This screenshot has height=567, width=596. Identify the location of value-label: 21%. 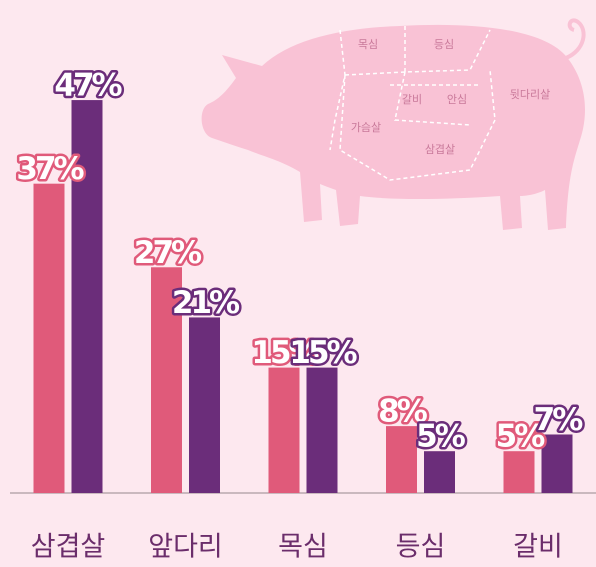
(206, 303).